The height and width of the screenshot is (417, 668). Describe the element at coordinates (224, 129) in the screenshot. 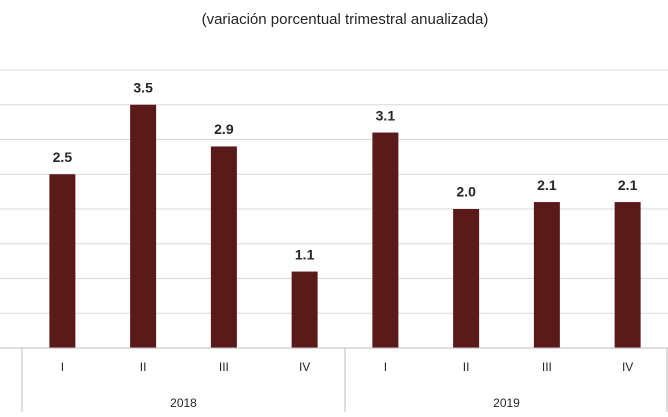

I see `value-label: 2.9` at that location.